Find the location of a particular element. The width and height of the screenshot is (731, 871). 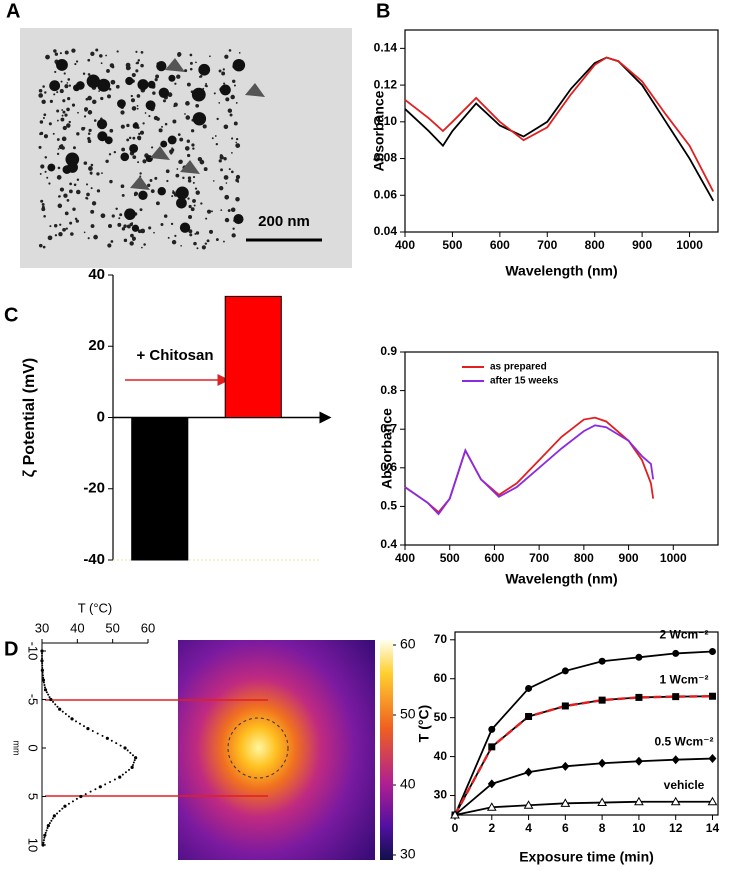

colorbar-tick-label: 60 is located at coordinates (408, 644).